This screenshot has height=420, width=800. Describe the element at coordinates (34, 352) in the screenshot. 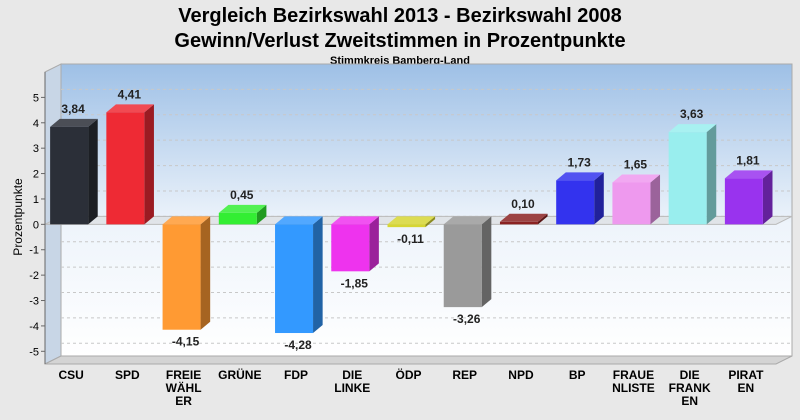

I see `y-tick-label: -5` at that location.